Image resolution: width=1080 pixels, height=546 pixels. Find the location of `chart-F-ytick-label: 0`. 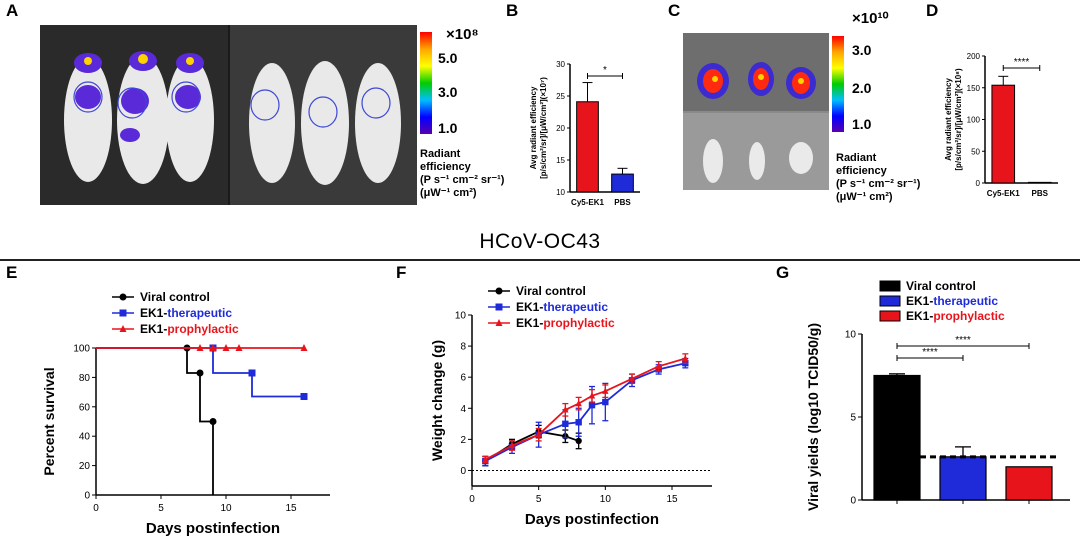

chart-F-ytick-label: 0 is located at coordinates (463, 471).